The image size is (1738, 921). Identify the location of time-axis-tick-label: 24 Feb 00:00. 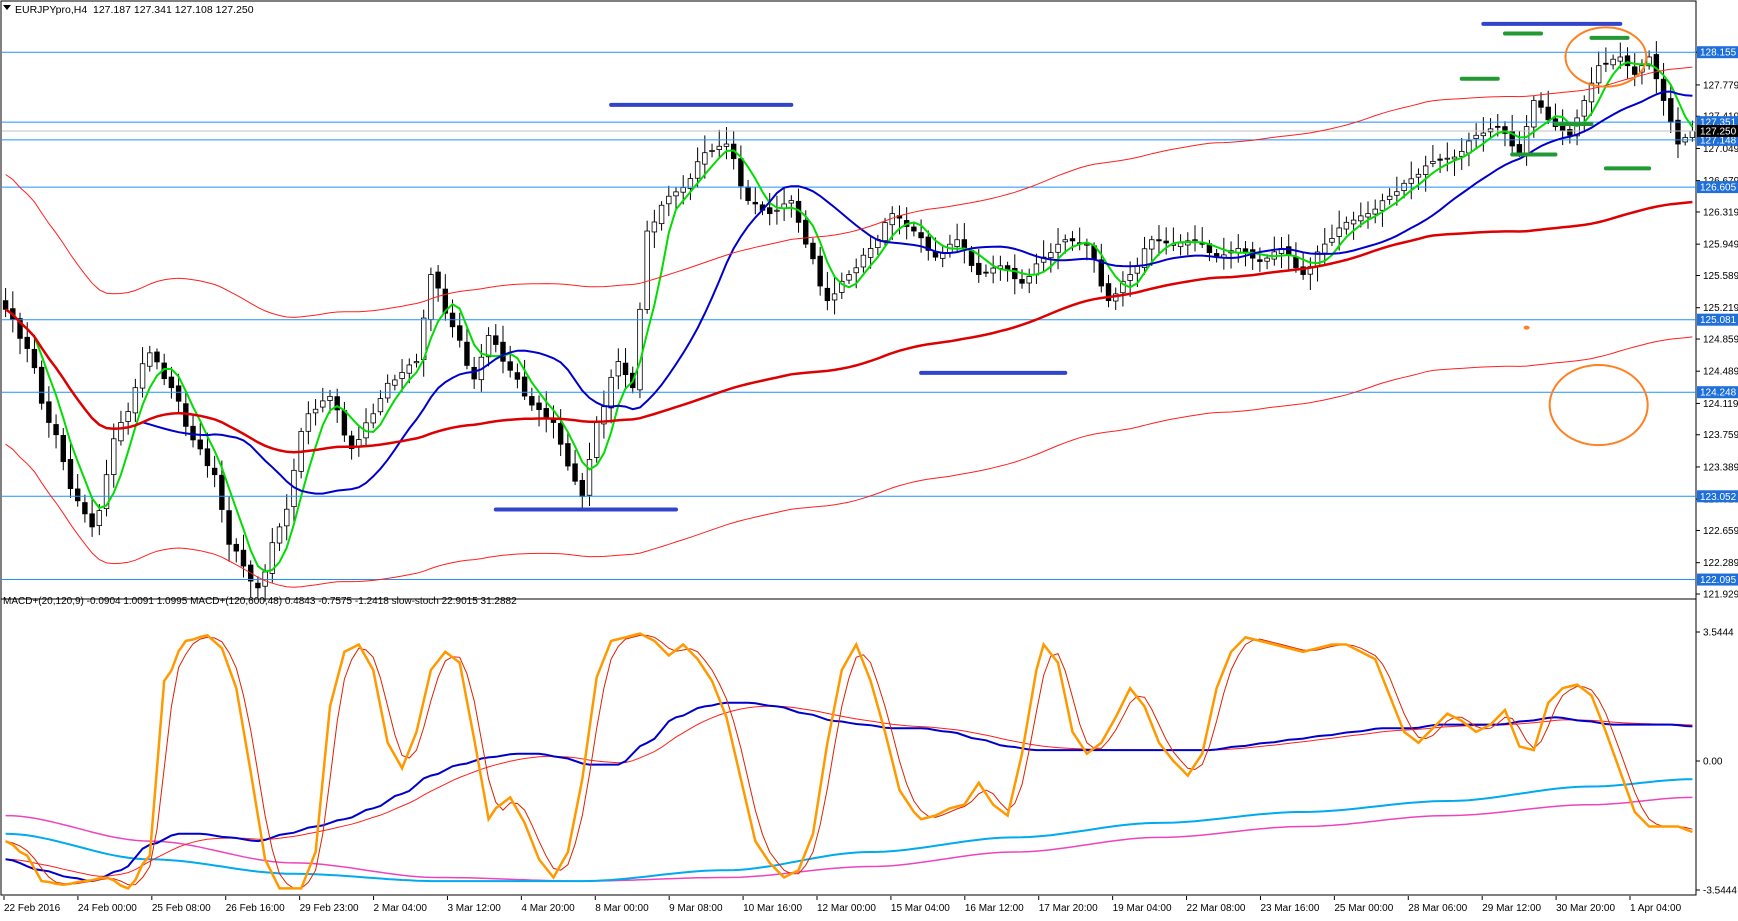
(107, 908).